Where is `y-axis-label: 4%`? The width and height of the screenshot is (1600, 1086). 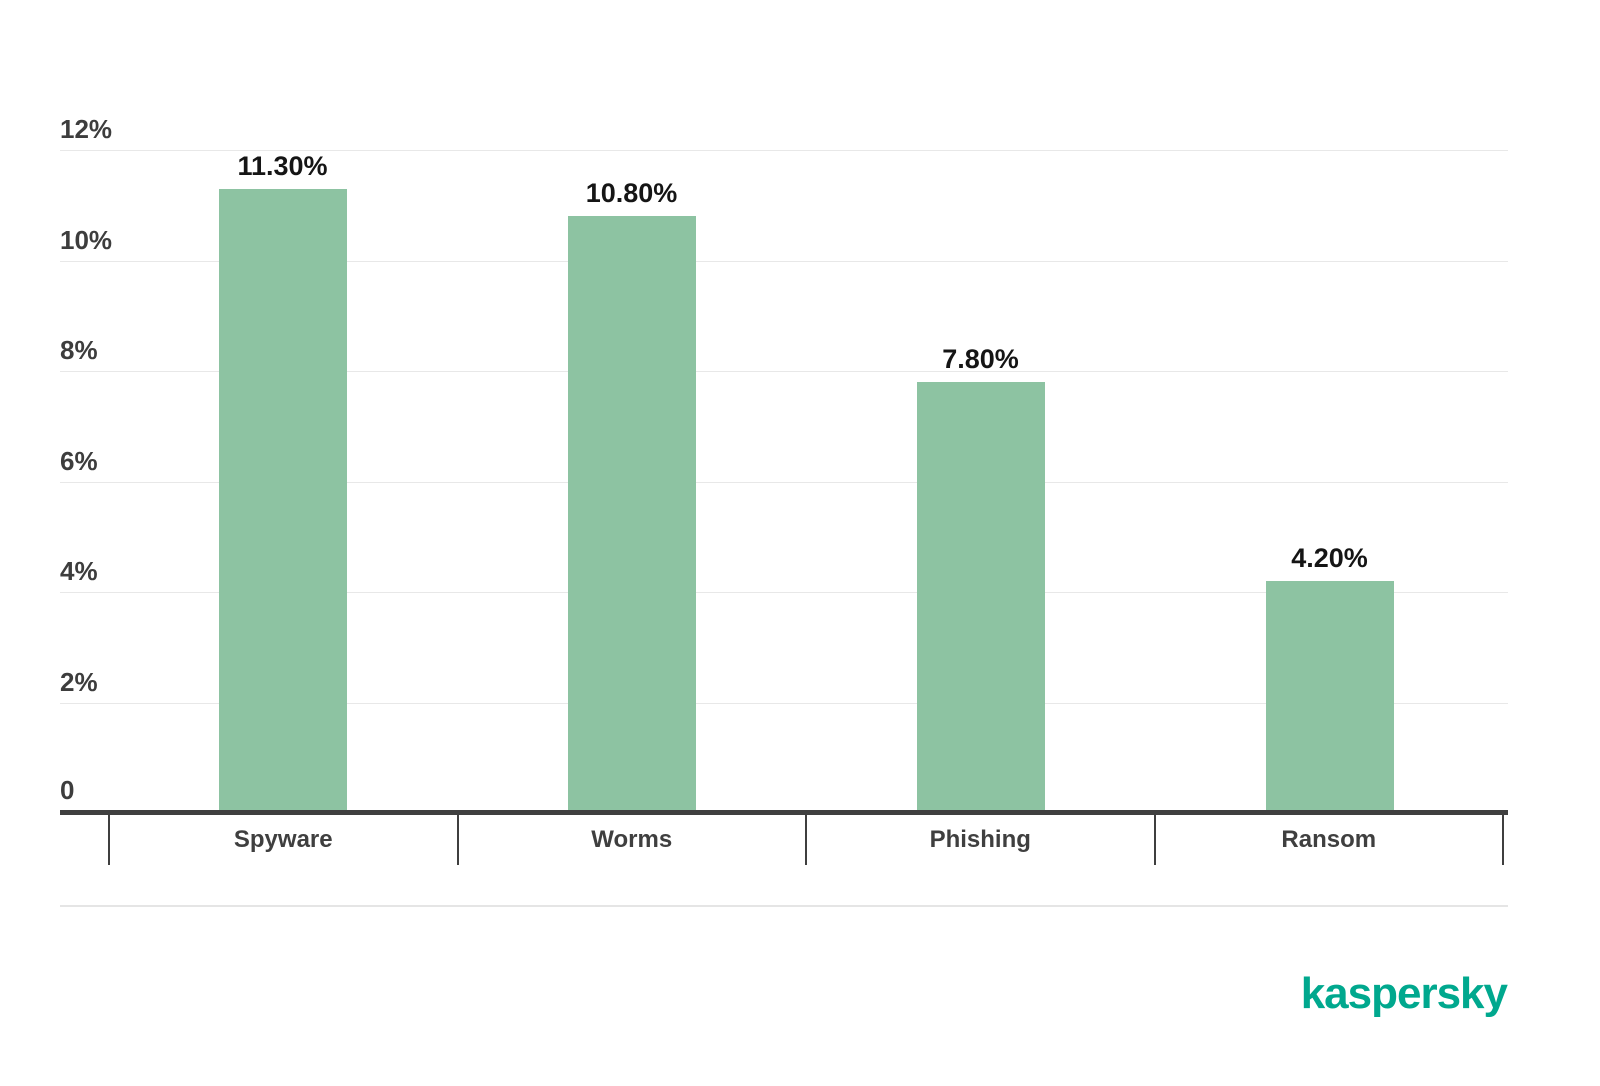
y-axis-label: 4% is located at coordinates (79, 571).